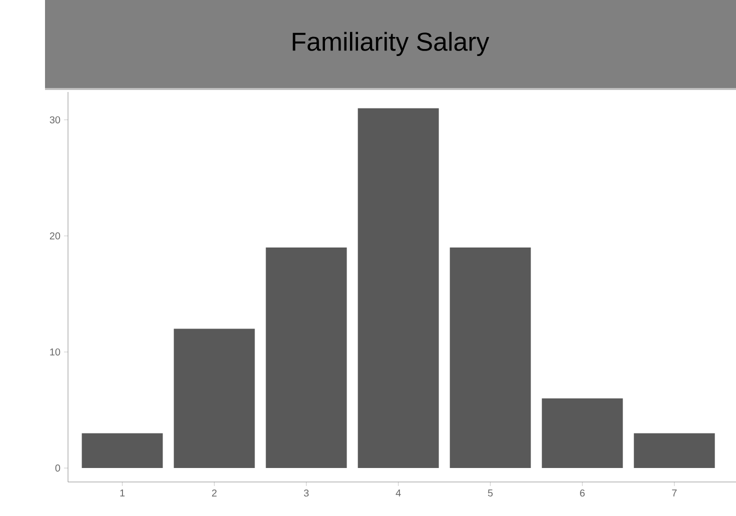 This screenshot has width=736, height=516. I want to click on chart-title: Familiarity Salary, so click(391, 44).